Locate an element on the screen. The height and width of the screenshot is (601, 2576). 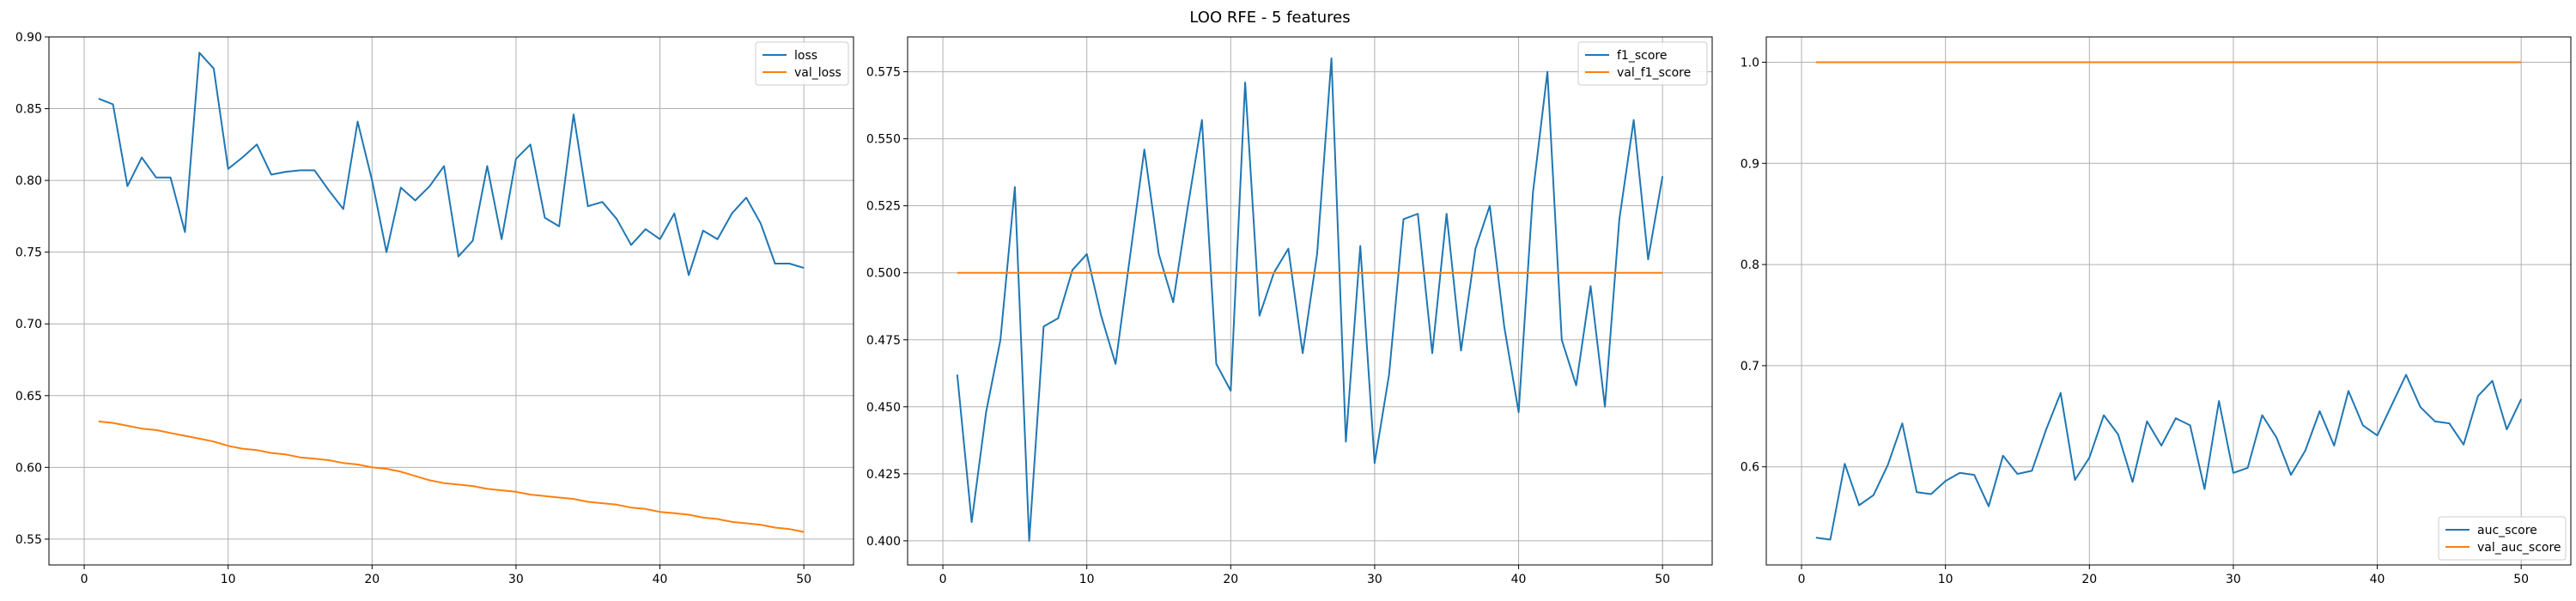
y-tick-label: 0.525 is located at coordinates (884, 207).